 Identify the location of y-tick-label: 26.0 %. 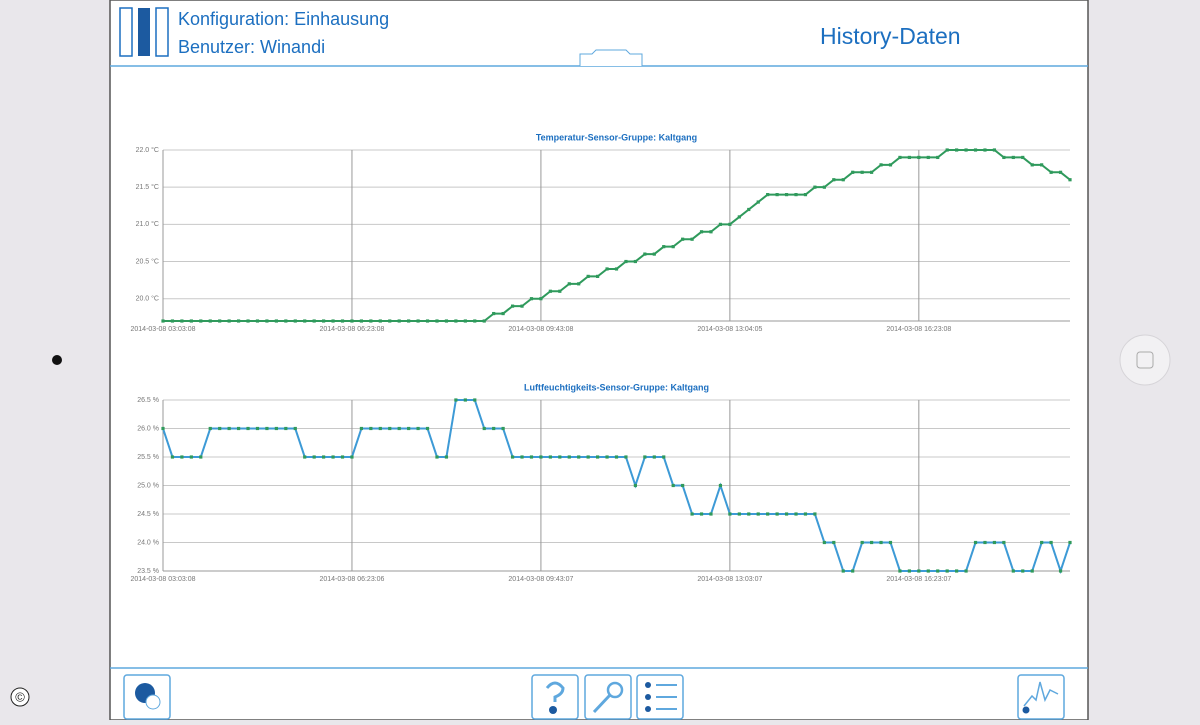
(148, 428).